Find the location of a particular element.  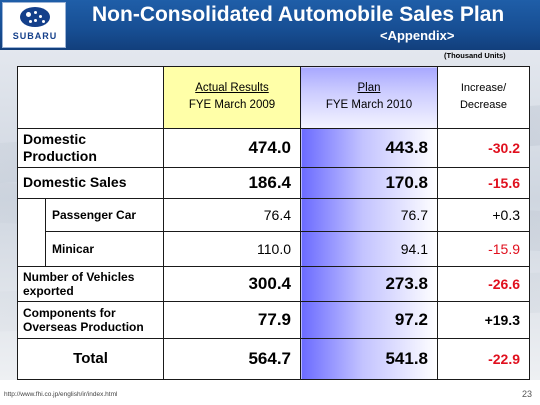

plan-value: 443.8 is located at coordinates (369, 147).